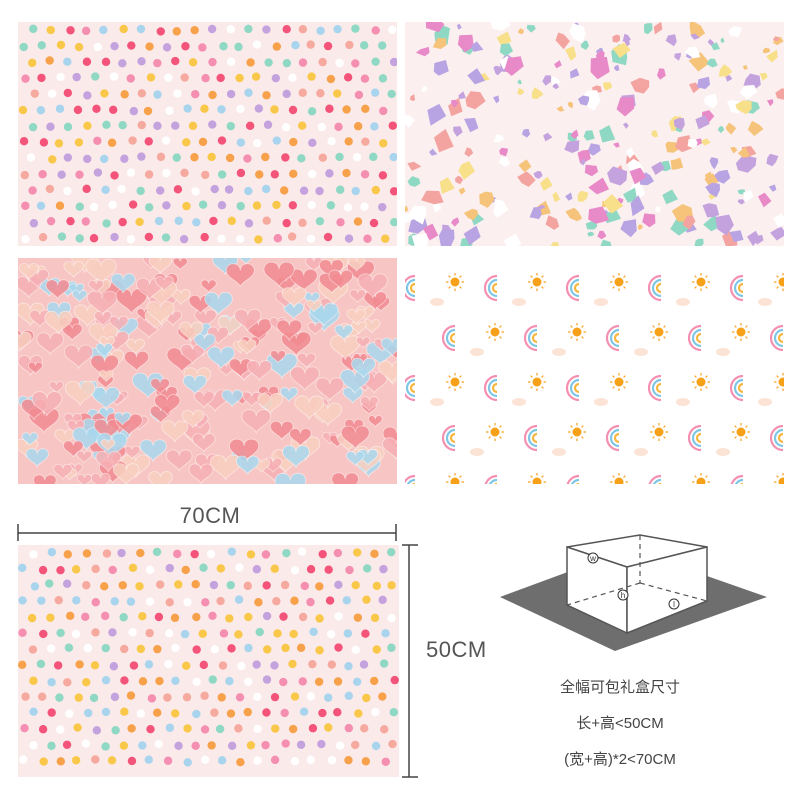  I want to click on info-title: 全幅可包礼盒尺寸, so click(619, 687).